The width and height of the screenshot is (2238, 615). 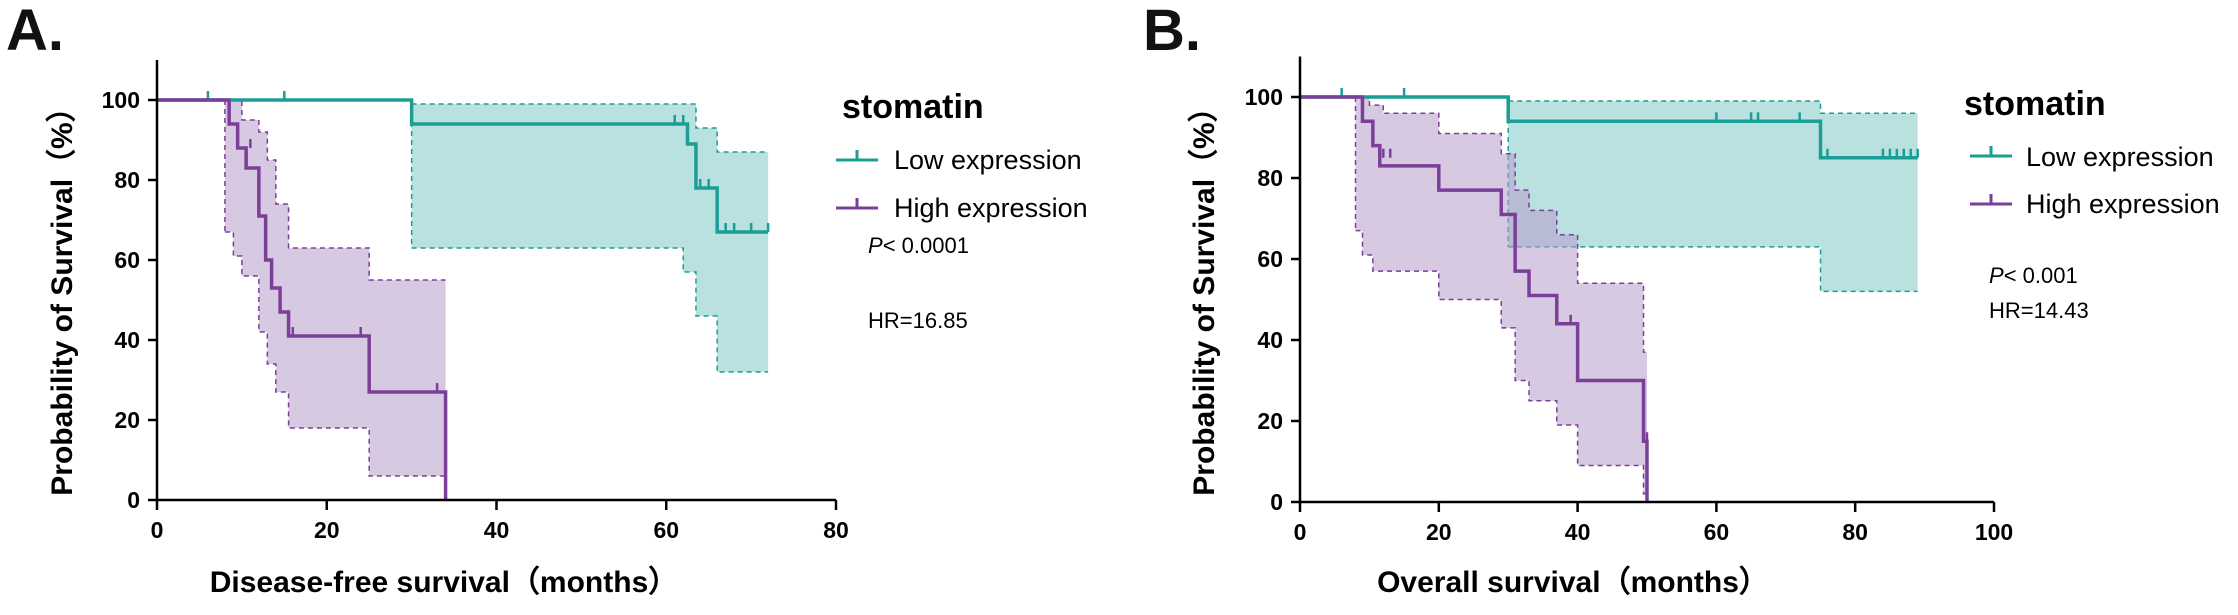 I want to click on y-tick-label-b: 0, so click(x=1276, y=502).